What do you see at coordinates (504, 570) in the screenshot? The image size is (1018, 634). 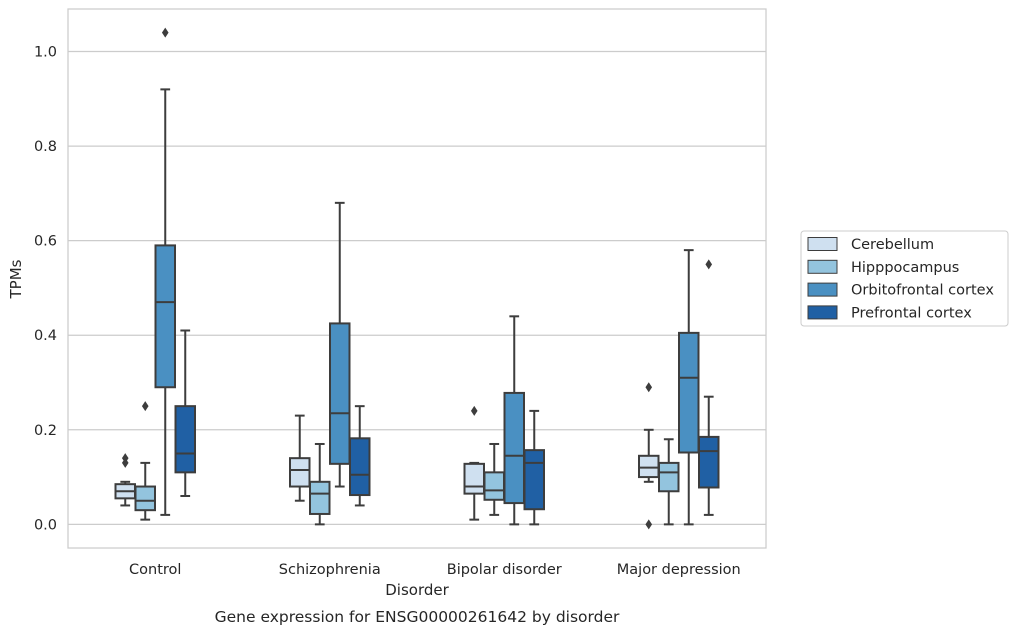 I see `x-tick-label: Bipolar disorder` at bounding box center [504, 570].